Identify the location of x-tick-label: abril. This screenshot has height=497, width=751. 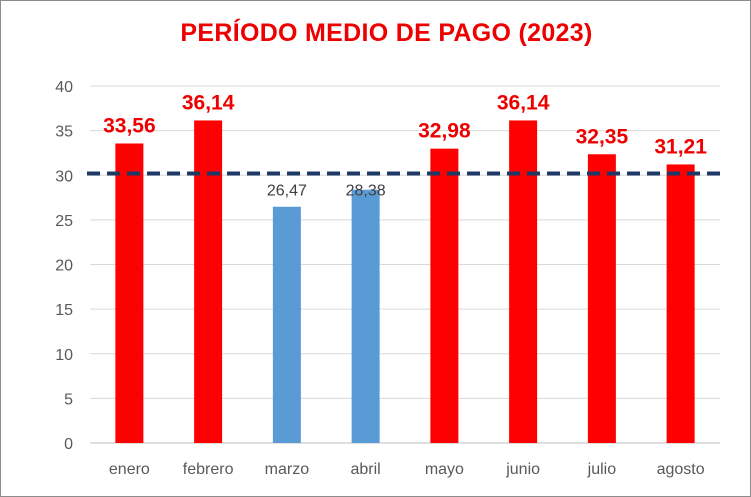
(366, 469).